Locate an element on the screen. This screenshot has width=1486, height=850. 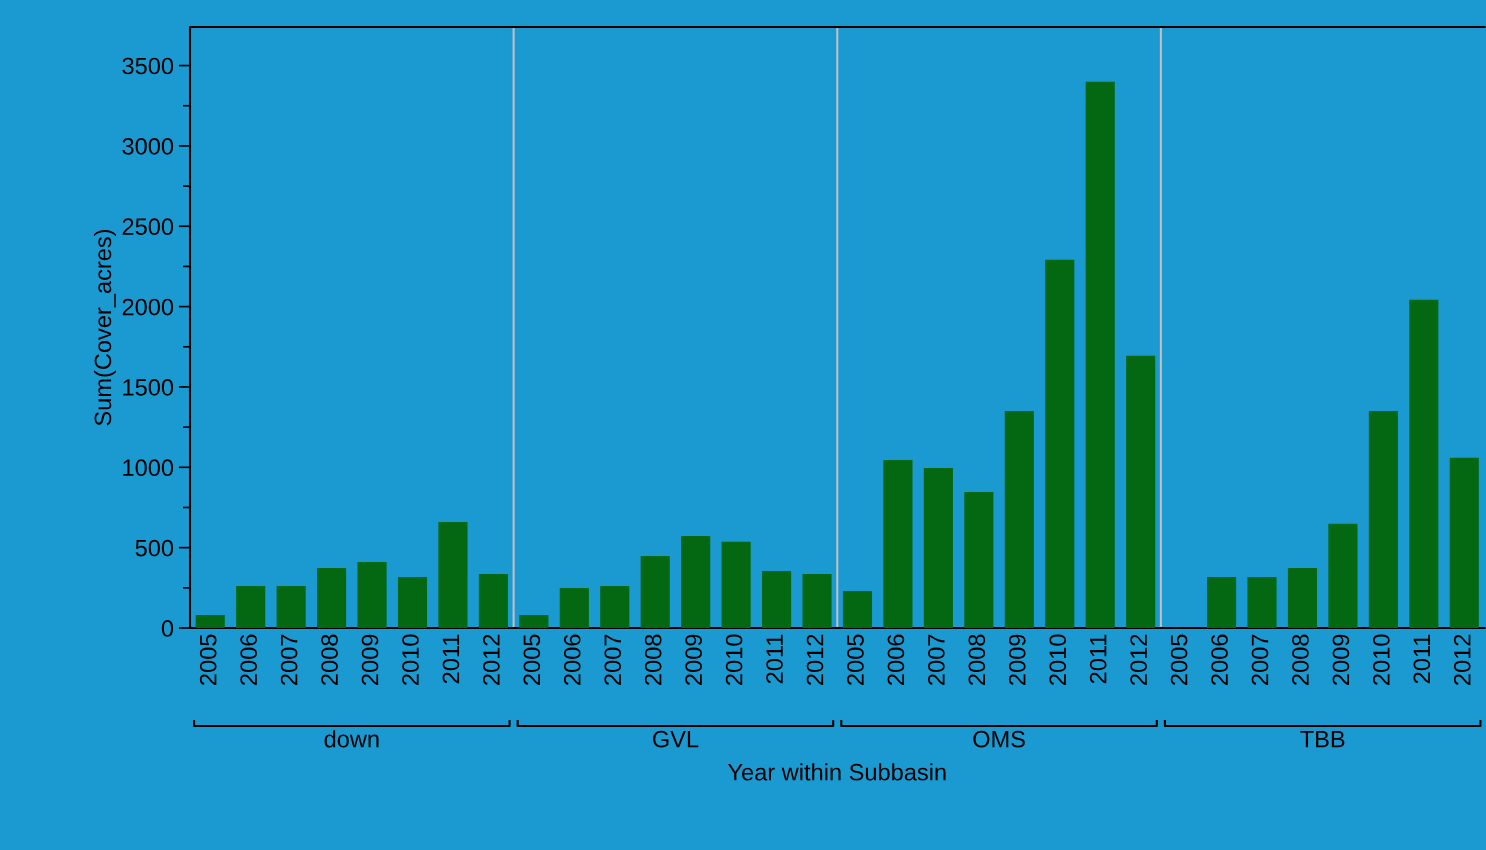
y-tick-label: 3500 is located at coordinates (148, 66).